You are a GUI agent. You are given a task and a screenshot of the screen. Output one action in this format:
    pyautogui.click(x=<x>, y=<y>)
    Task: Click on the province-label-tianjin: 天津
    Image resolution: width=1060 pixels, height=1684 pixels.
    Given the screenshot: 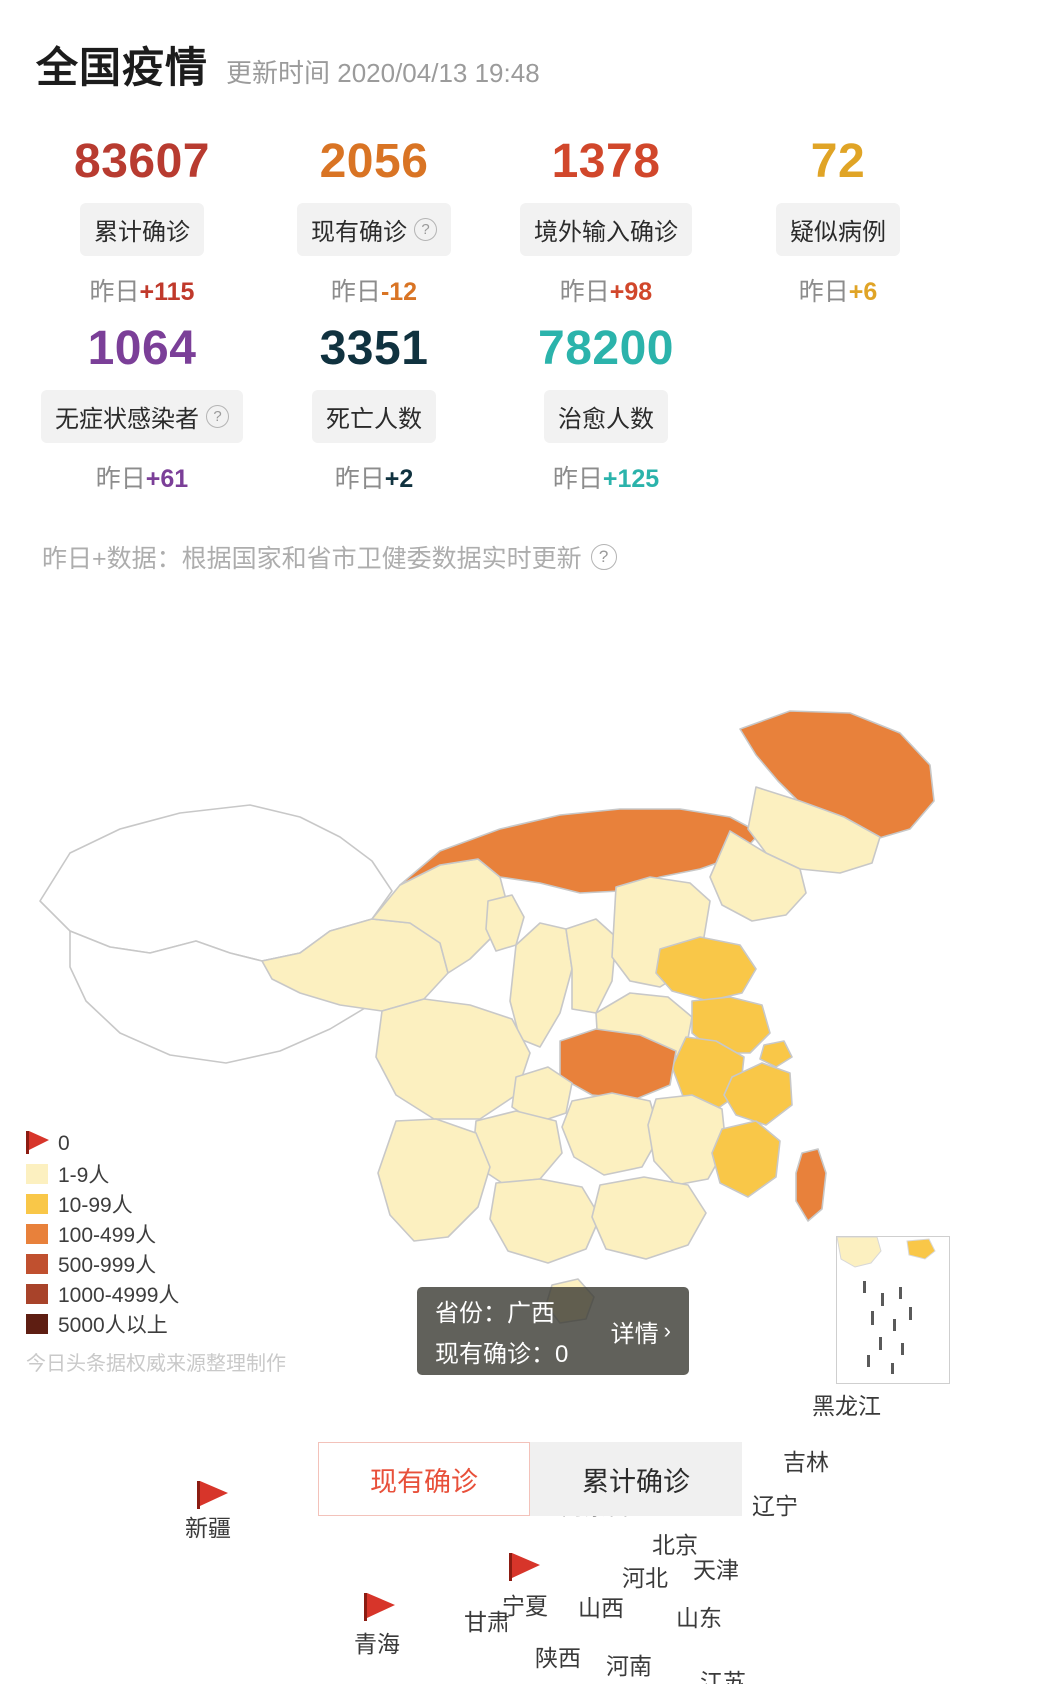 What is the action you would take?
    pyautogui.click(x=716, y=1569)
    